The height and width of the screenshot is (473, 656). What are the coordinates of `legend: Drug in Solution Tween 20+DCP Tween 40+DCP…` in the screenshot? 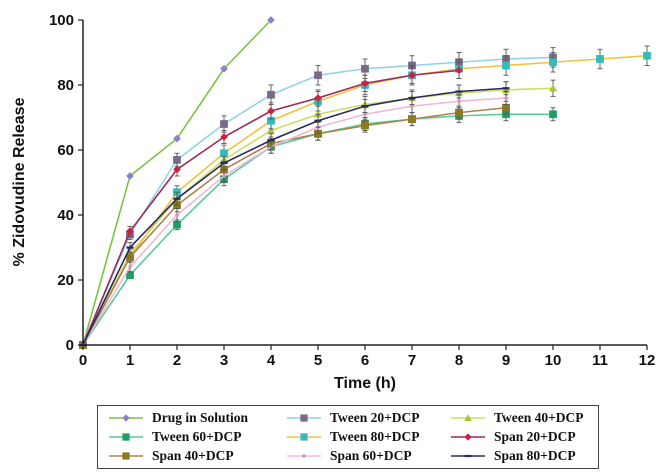 It's located at (348, 437).